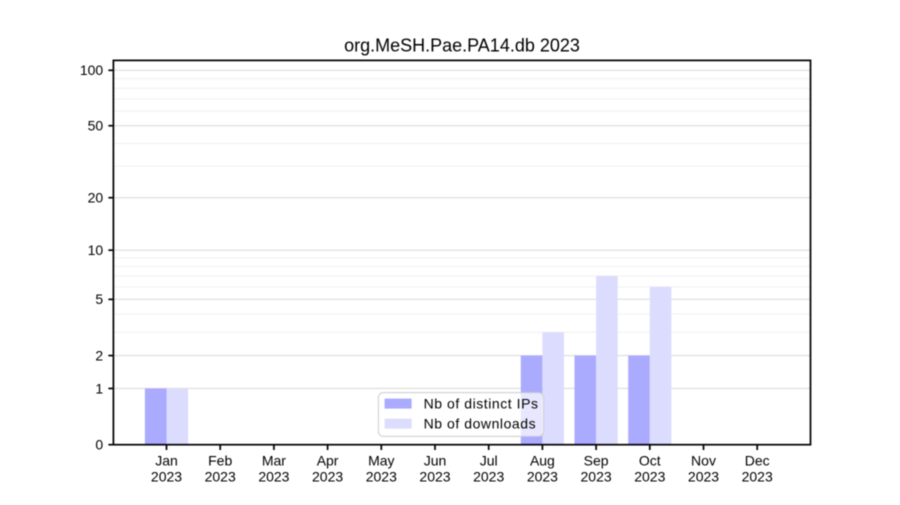 This screenshot has width=900, height=505. Describe the element at coordinates (96, 198) in the screenshot. I see `svg-text: 20` at that location.